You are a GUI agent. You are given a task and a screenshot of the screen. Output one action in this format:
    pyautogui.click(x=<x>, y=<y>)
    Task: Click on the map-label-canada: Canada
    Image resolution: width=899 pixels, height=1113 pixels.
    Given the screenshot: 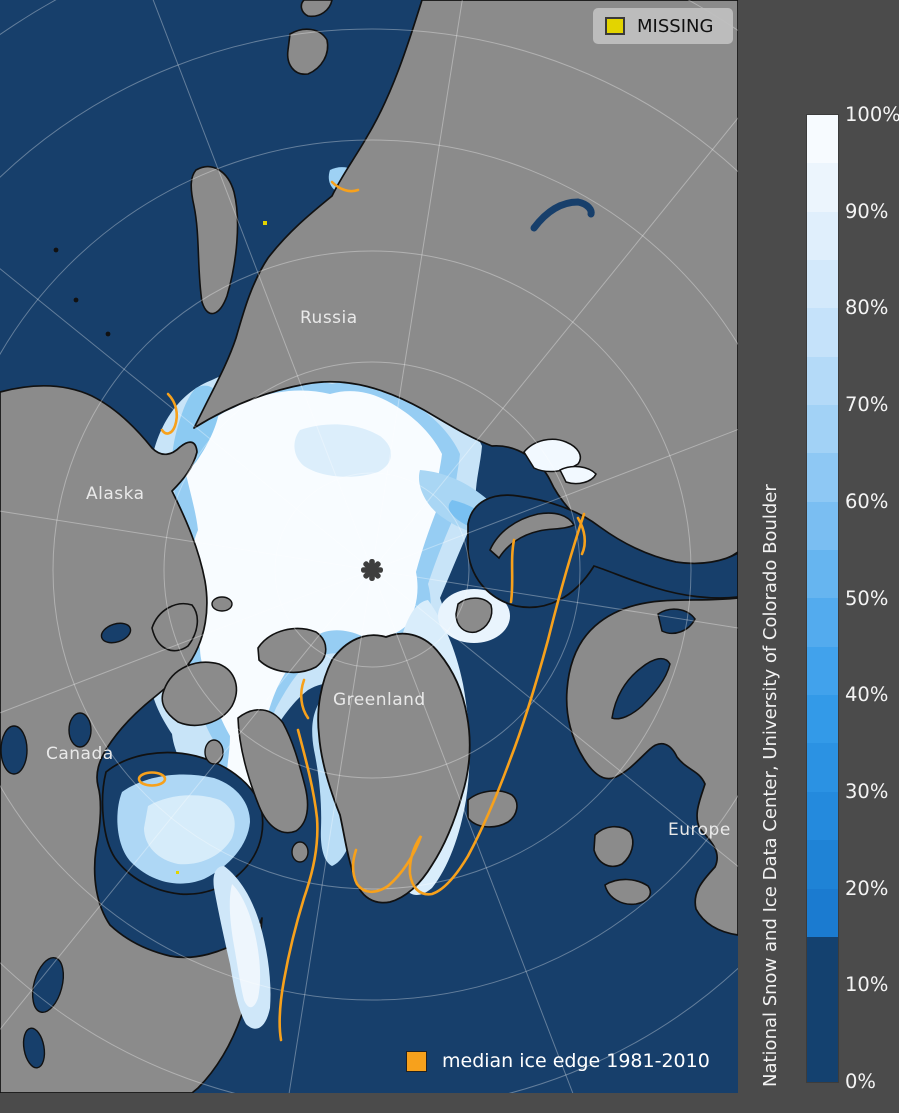 What is the action you would take?
    pyautogui.click(x=80, y=754)
    